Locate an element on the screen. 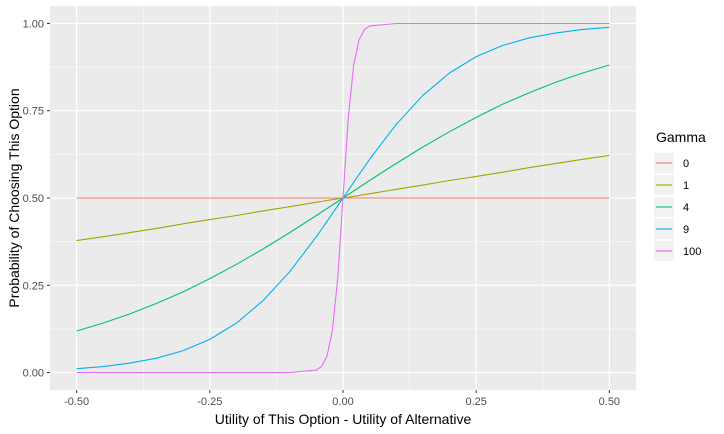  legend-label: 100 is located at coordinates (692, 252).